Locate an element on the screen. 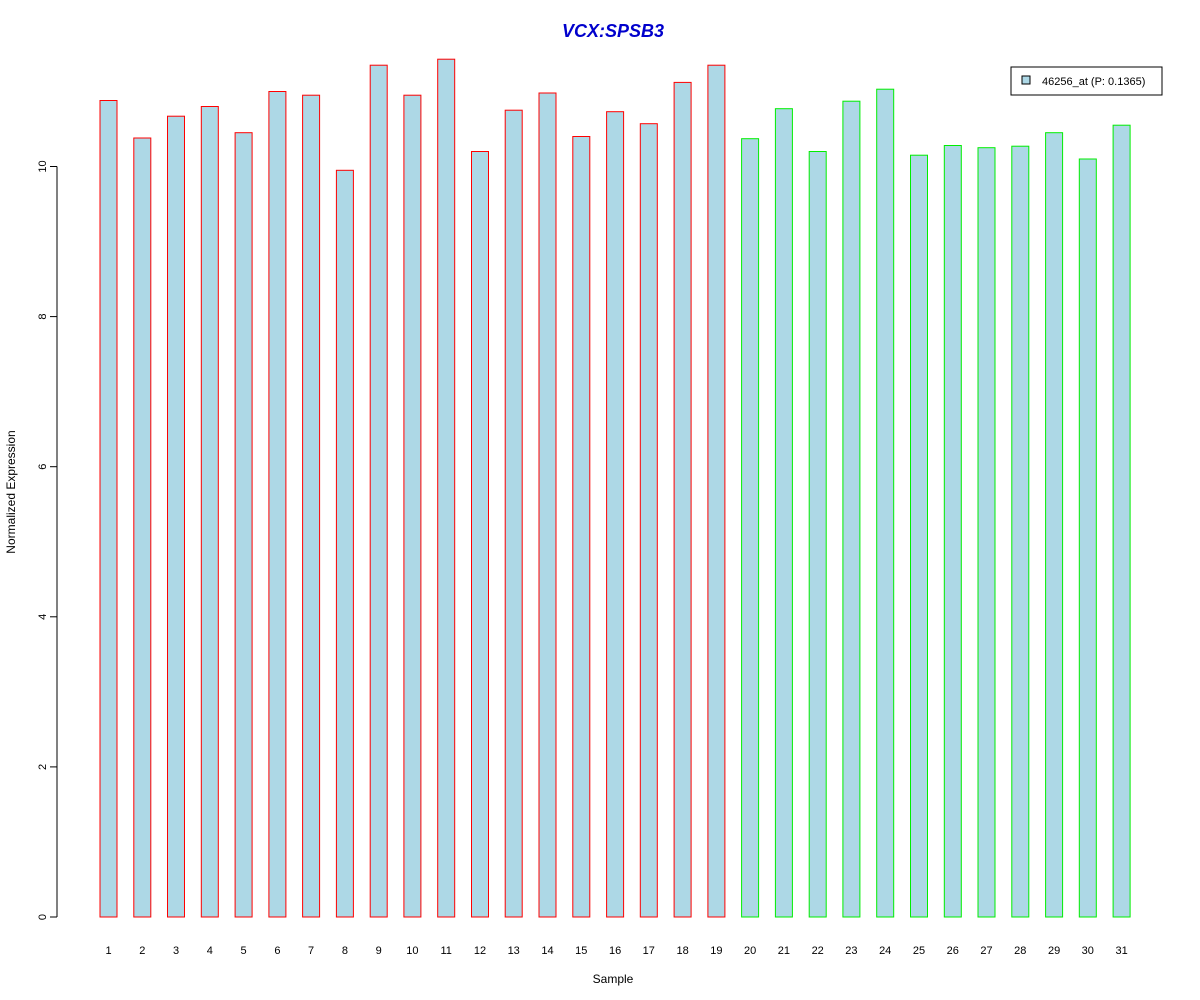 The image size is (1200, 1000). chart-title: VCX:SPSB3 is located at coordinates (613, 31).